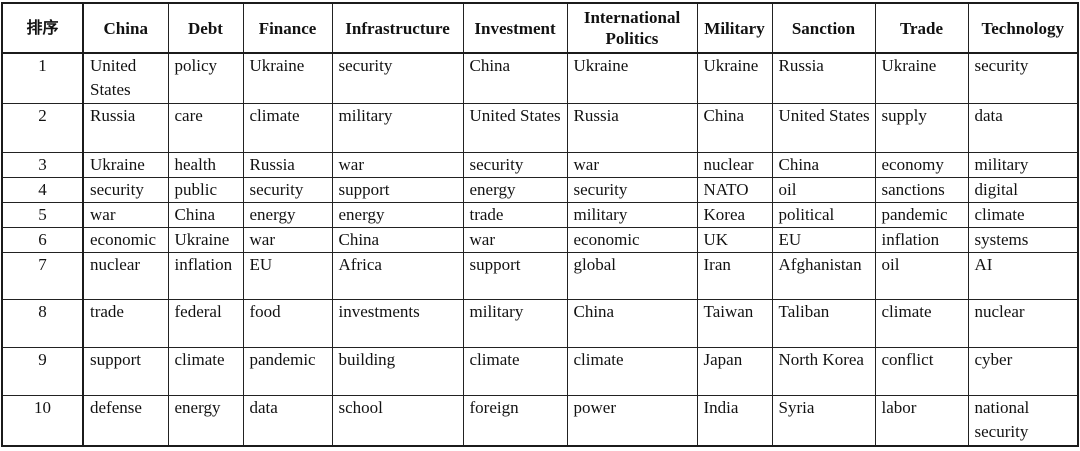  Describe the element at coordinates (921, 189) in the screenshot. I see `cell: sanctions` at that location.